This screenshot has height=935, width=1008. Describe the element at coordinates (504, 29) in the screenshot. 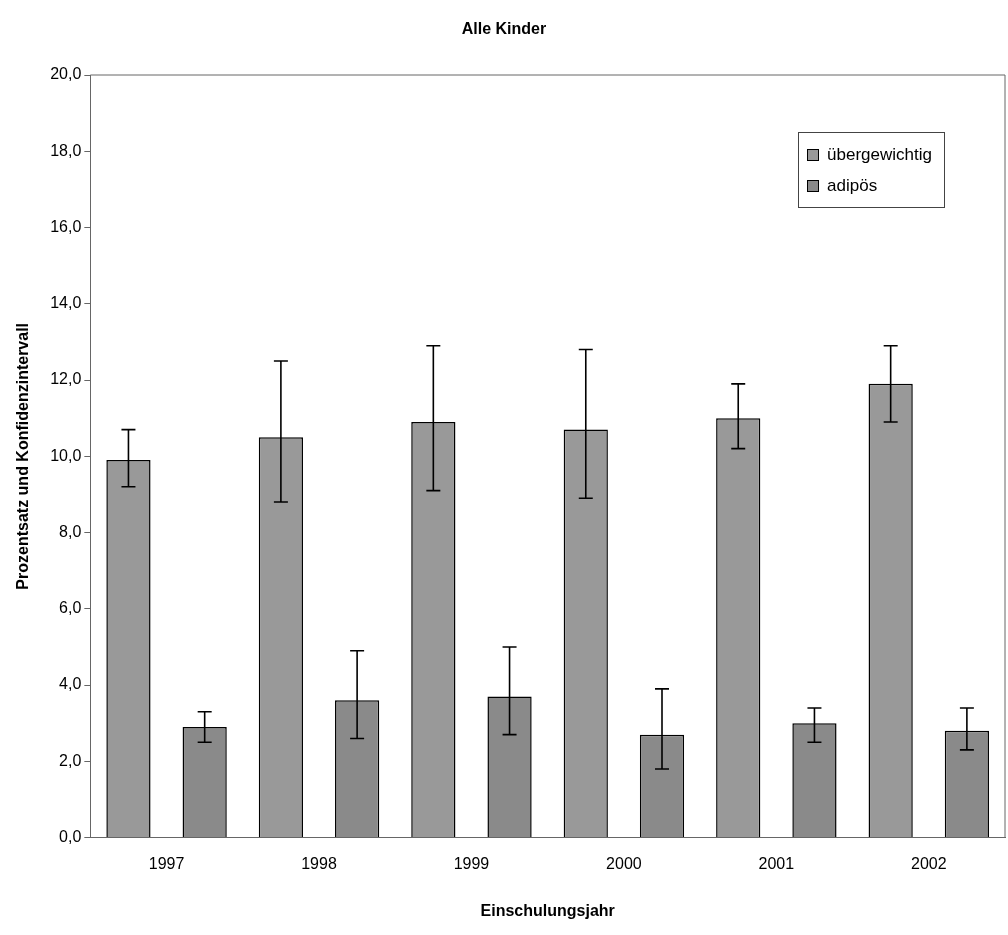

I see `chart-title: Alle Kinder` at that location.